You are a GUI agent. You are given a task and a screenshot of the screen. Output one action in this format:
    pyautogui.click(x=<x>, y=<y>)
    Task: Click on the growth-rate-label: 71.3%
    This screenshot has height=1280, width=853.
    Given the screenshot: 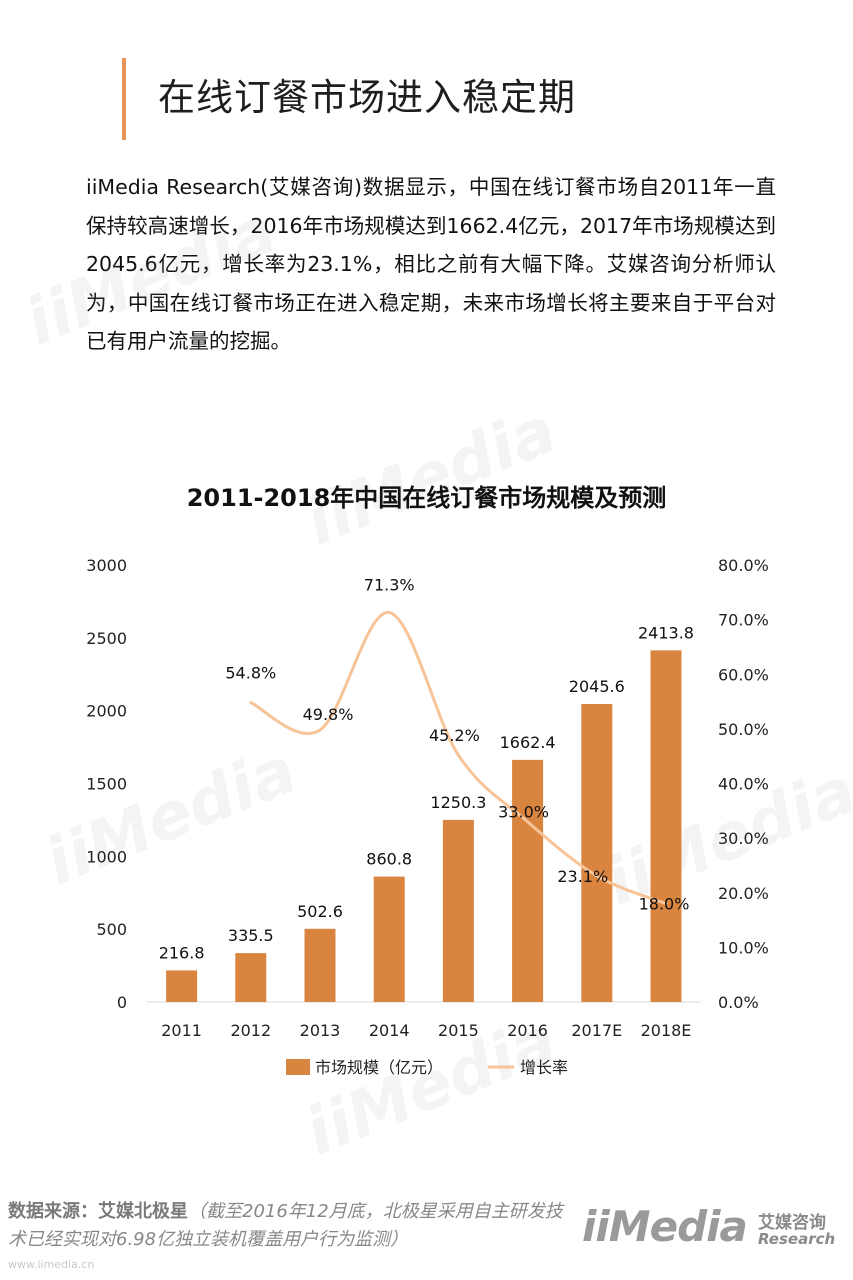 What is the action you would take?
    pyautogui.click(x=389, y=585)
    